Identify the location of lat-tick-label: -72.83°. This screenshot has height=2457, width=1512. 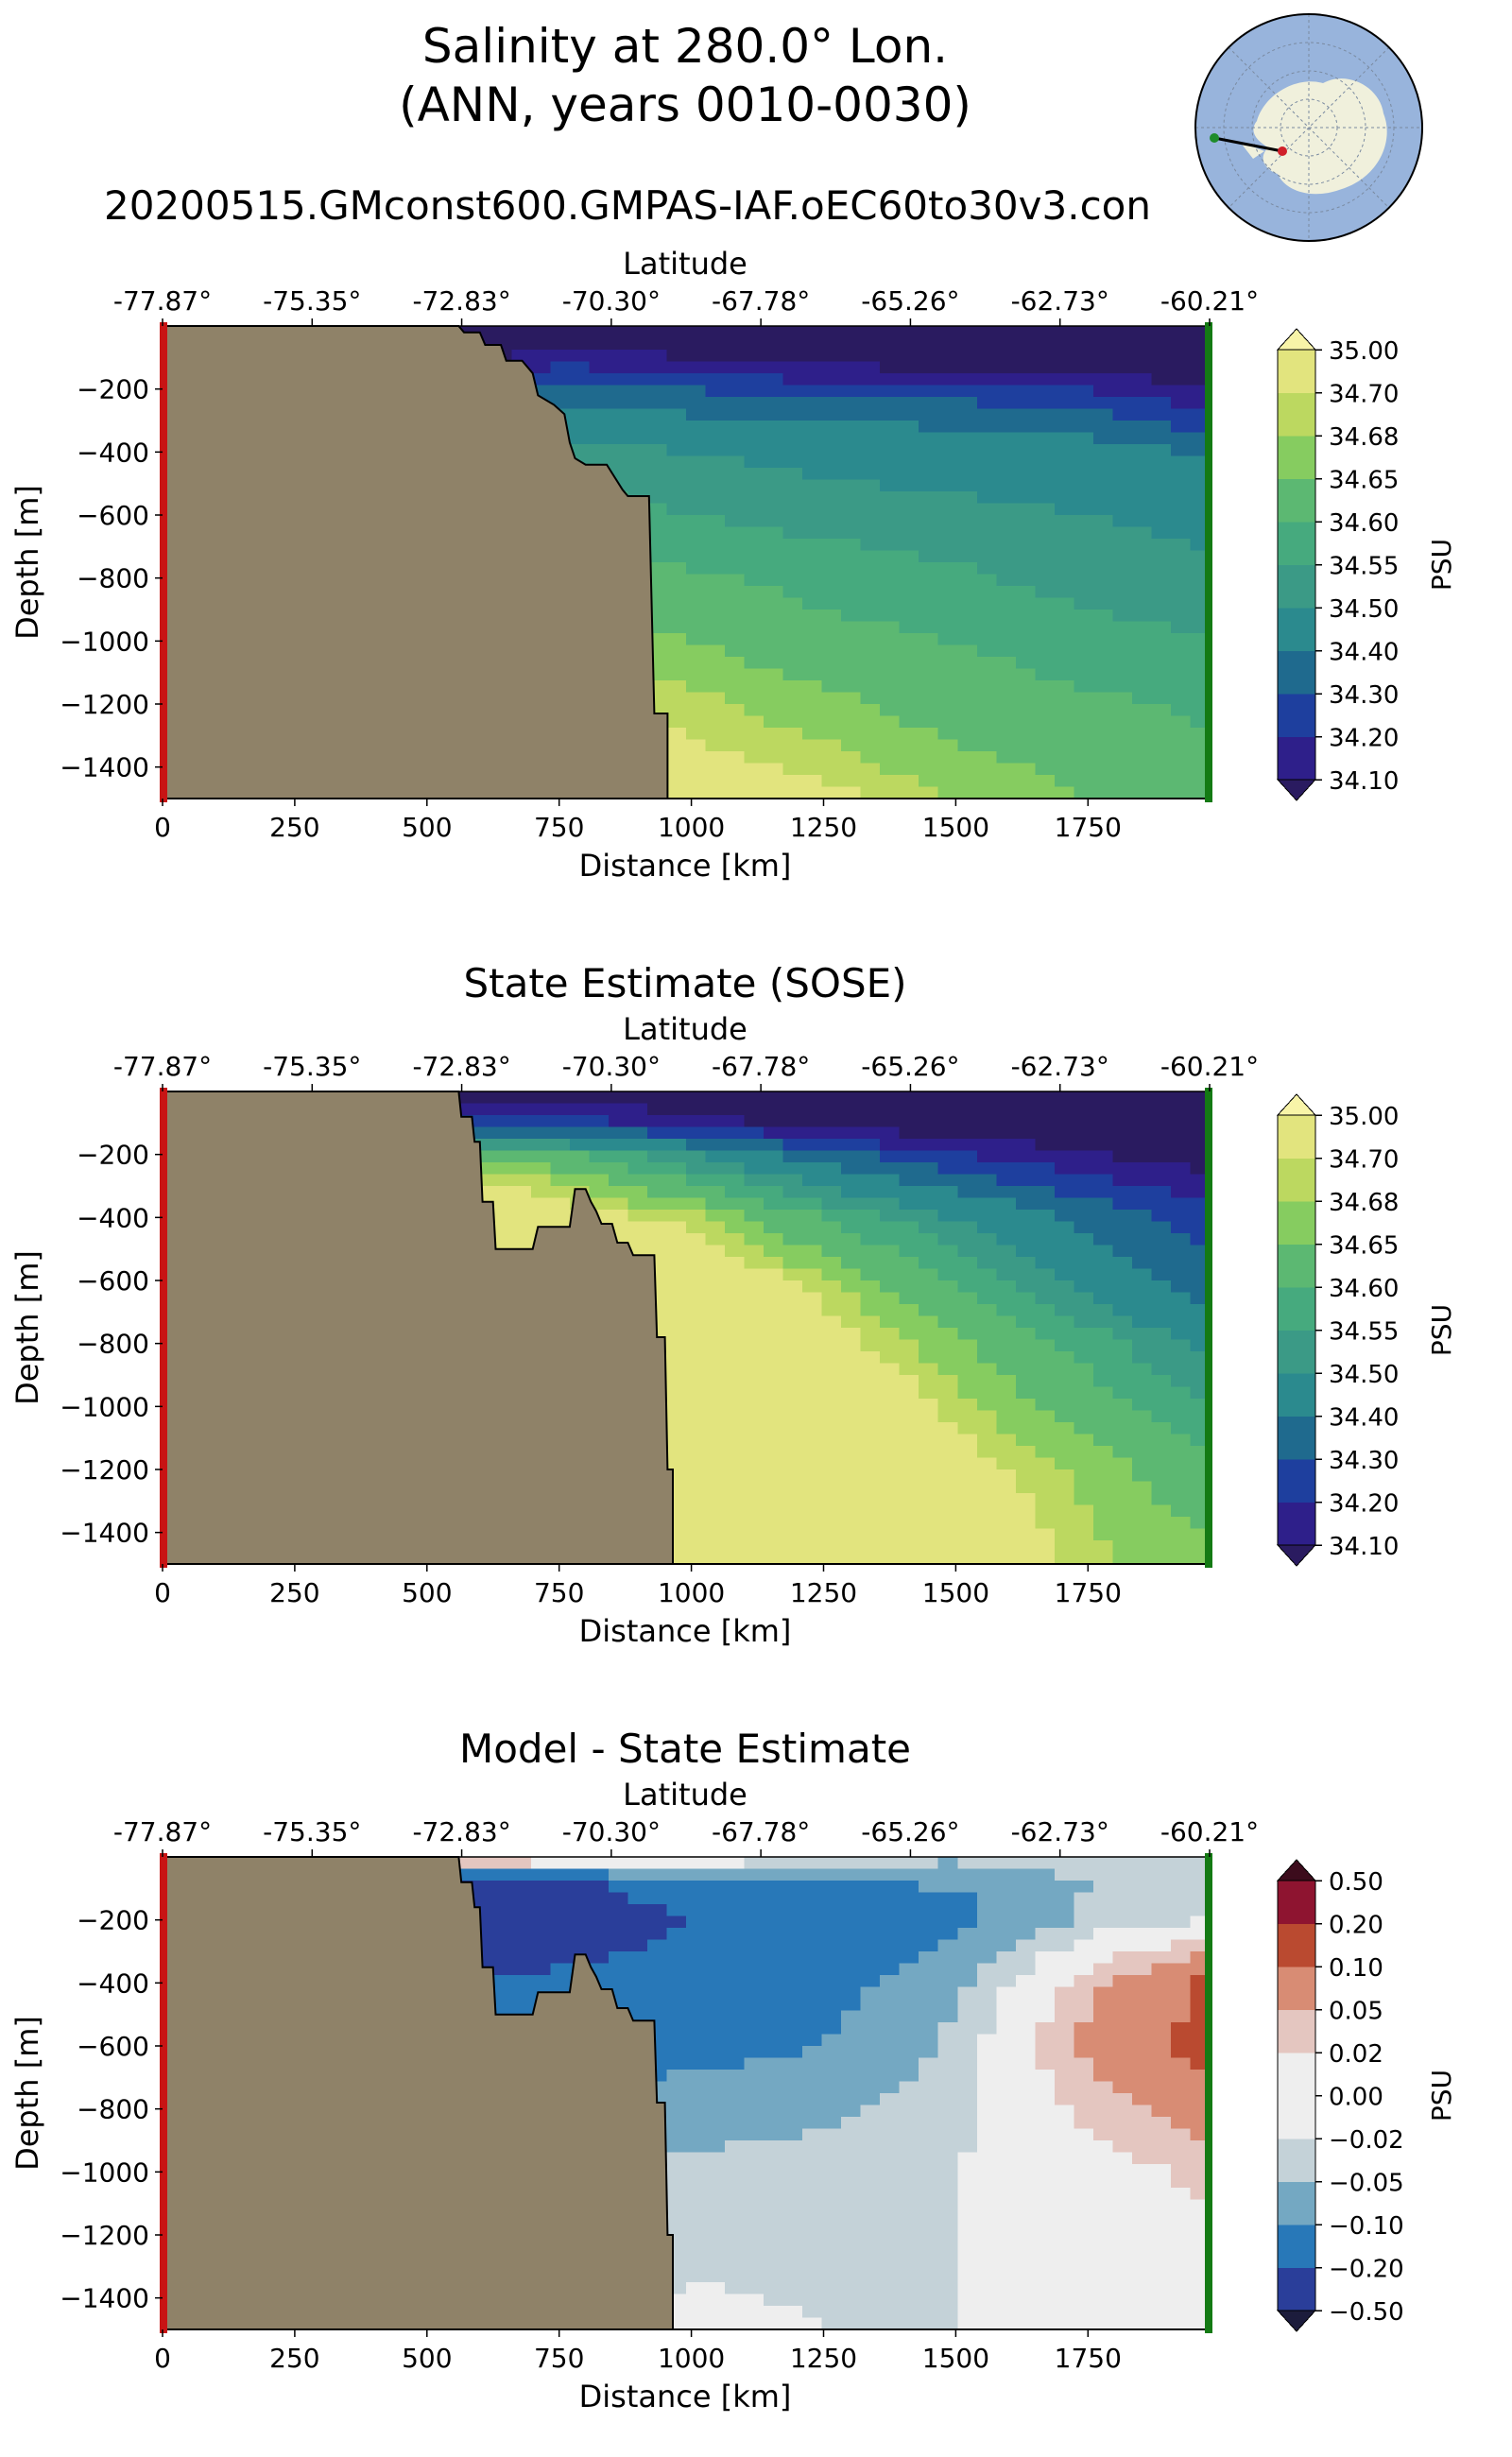
(461, 301).